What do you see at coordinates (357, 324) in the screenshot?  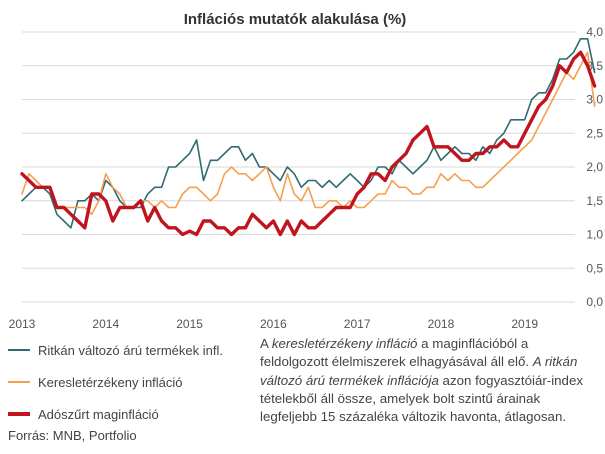 I see `x-tick-label: 2017` at bounding box center [357, 324].